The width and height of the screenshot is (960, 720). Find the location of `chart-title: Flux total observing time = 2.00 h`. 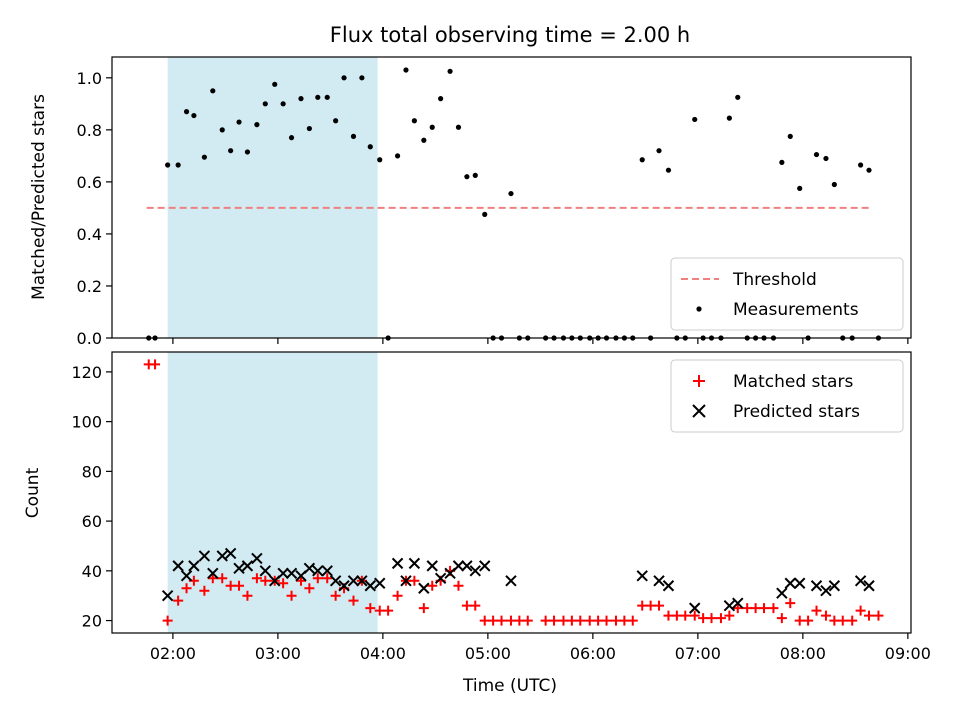

chart-title: Flux total observing time = 2.00 h is located at coordinates (510, 35).